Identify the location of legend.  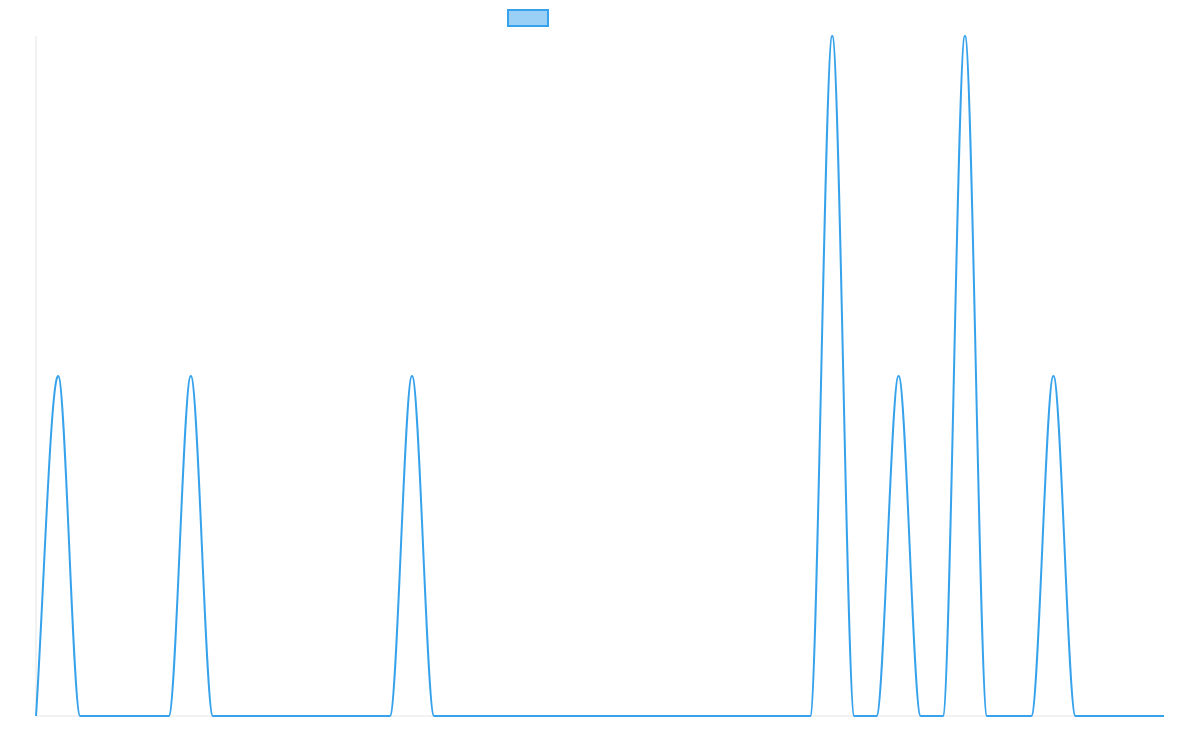
(528, 18).